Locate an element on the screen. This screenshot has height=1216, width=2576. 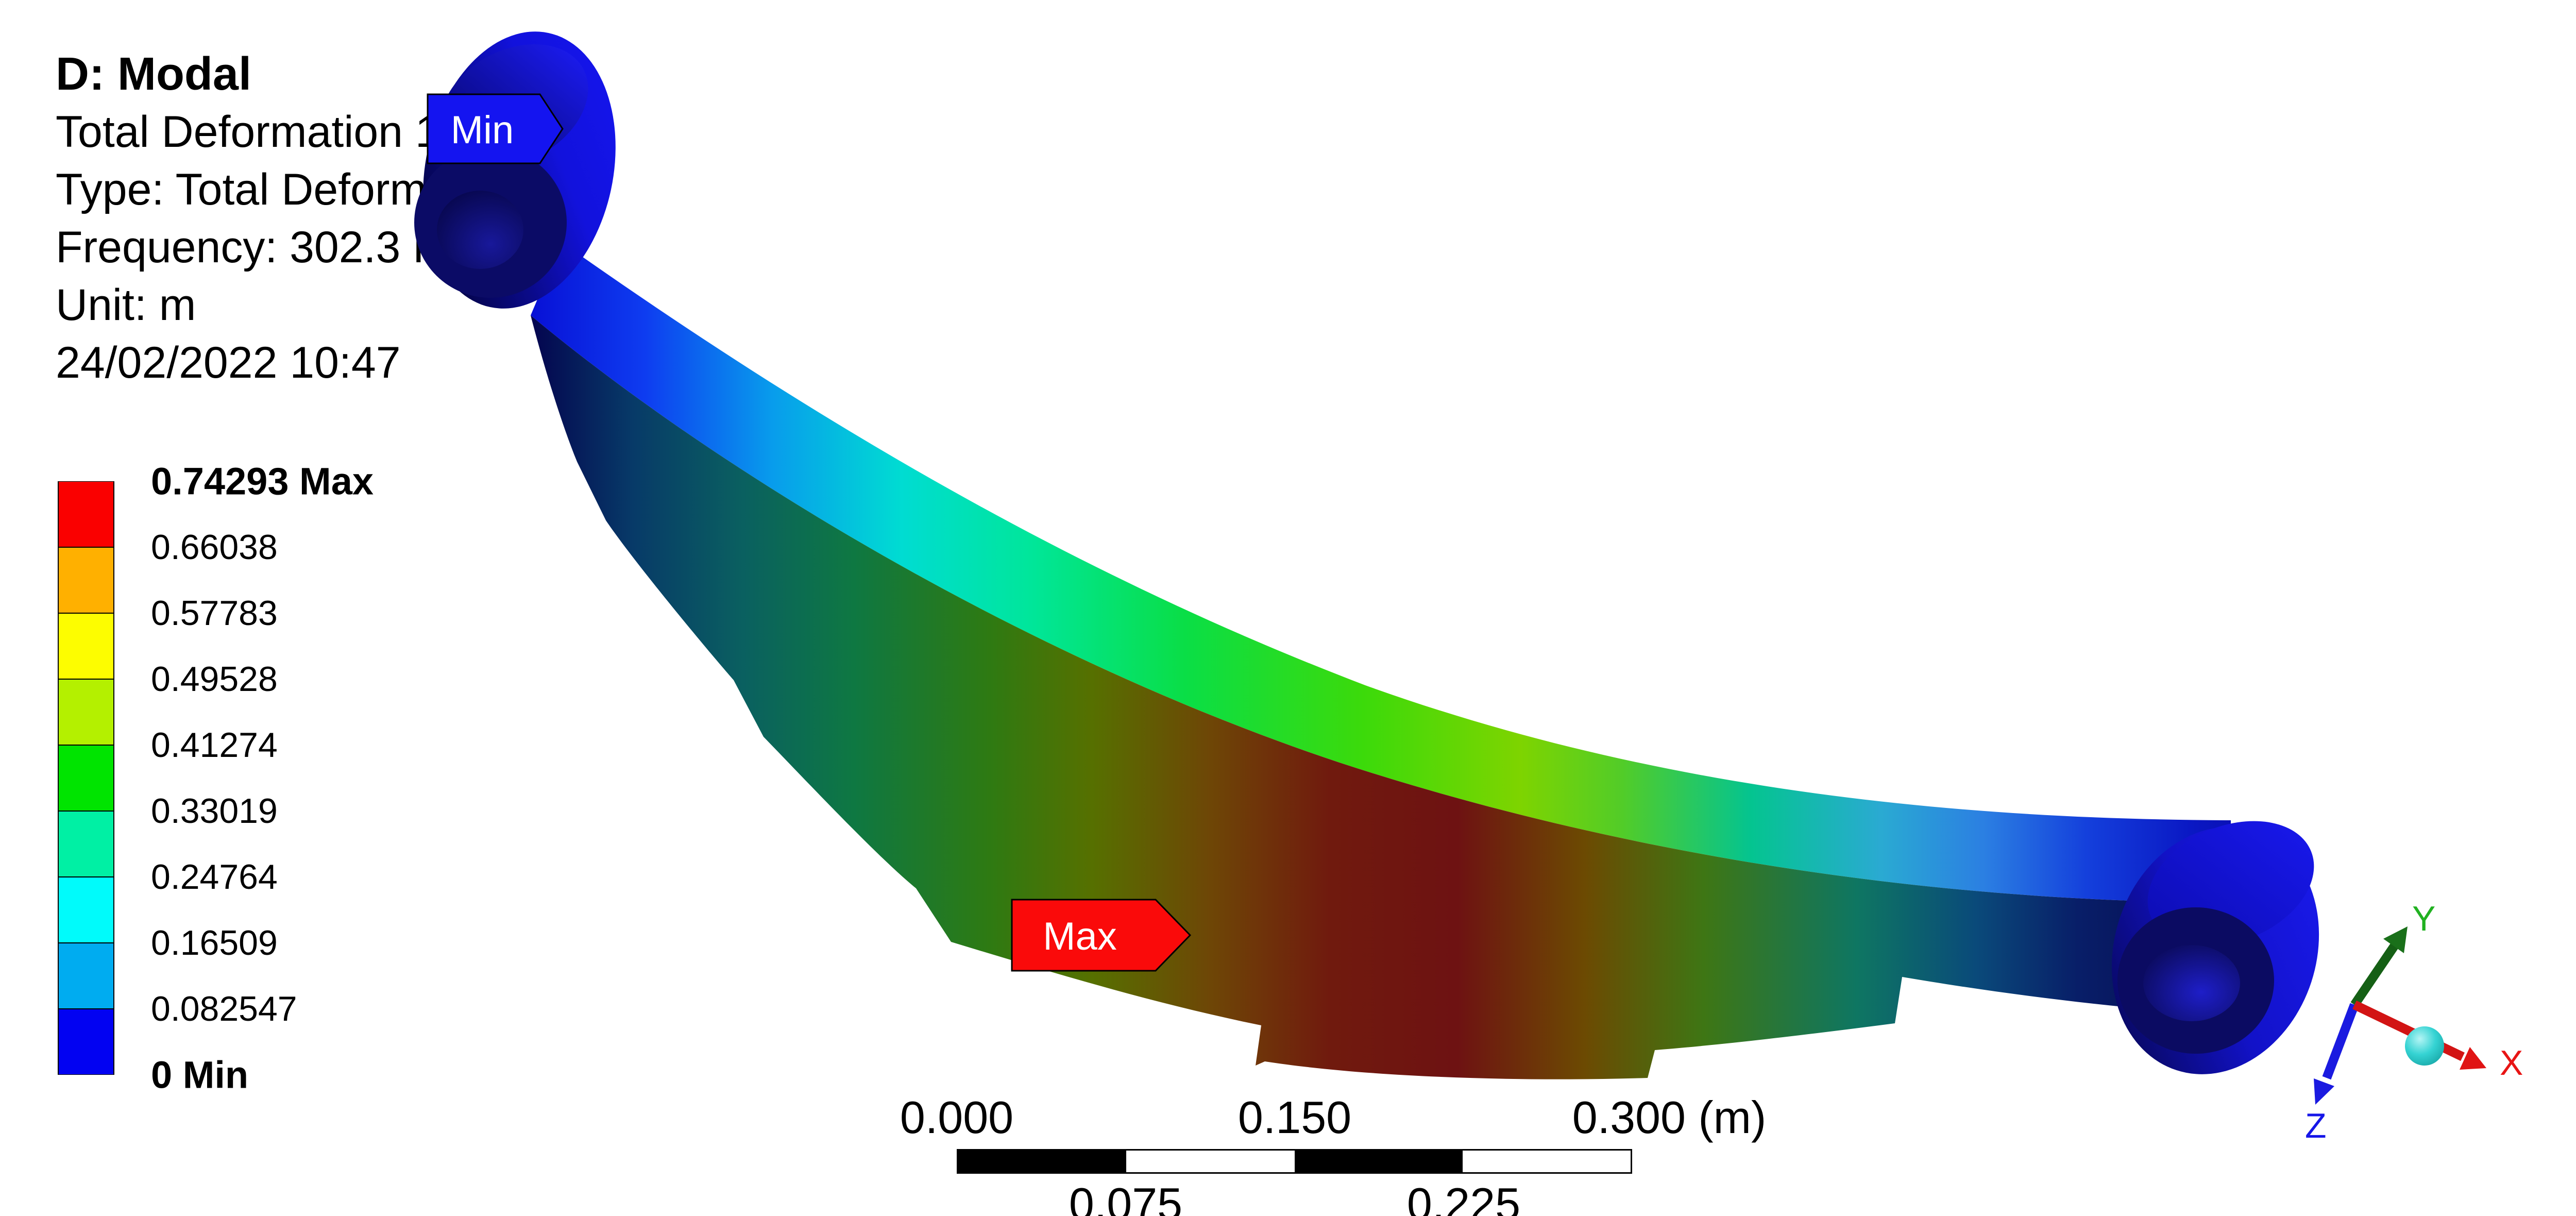
right-eye-hole is located at coordinates (2191, 983).